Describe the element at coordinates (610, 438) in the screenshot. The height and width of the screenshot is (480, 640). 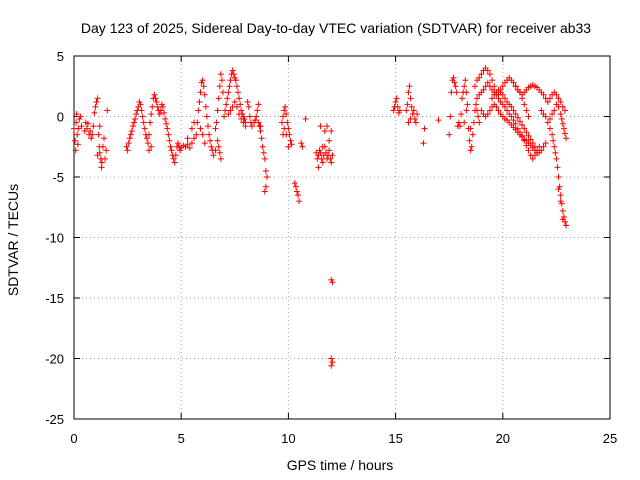
I see `x-tick-label: 25` at that location.